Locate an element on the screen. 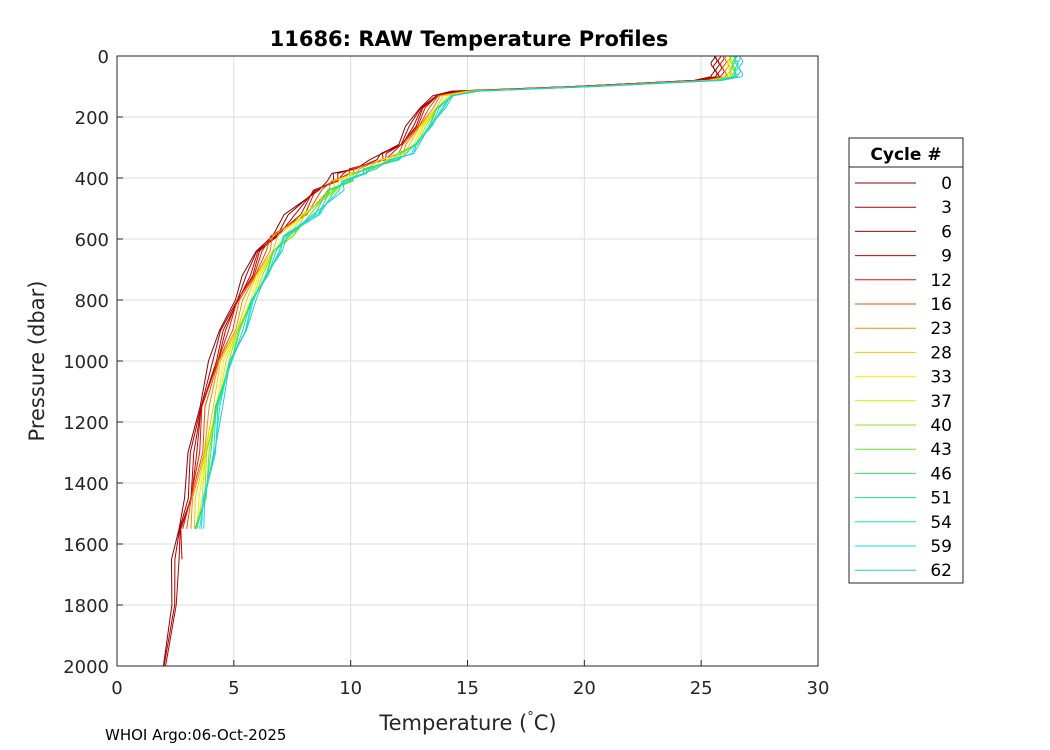 The image size is (1050, 750). y-tick-label: 1800 is located at coordinates (86, 606).